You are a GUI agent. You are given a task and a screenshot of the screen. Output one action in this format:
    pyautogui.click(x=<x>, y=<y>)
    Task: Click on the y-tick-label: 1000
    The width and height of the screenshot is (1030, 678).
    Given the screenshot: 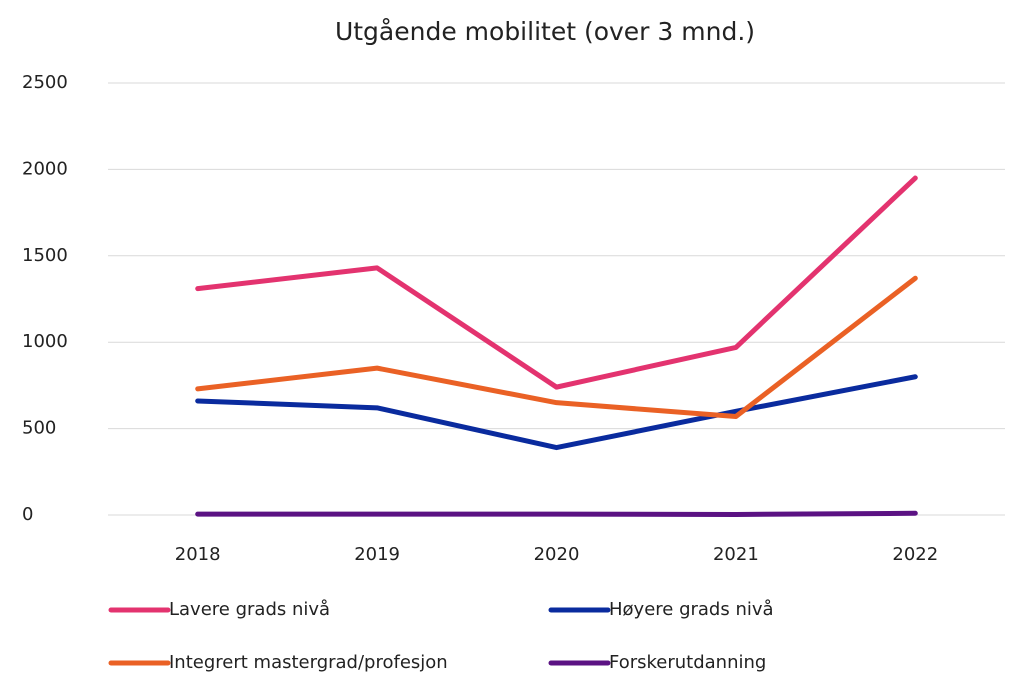 What is the action you would take?
    pyautogui.click(x=45, y=341)
    